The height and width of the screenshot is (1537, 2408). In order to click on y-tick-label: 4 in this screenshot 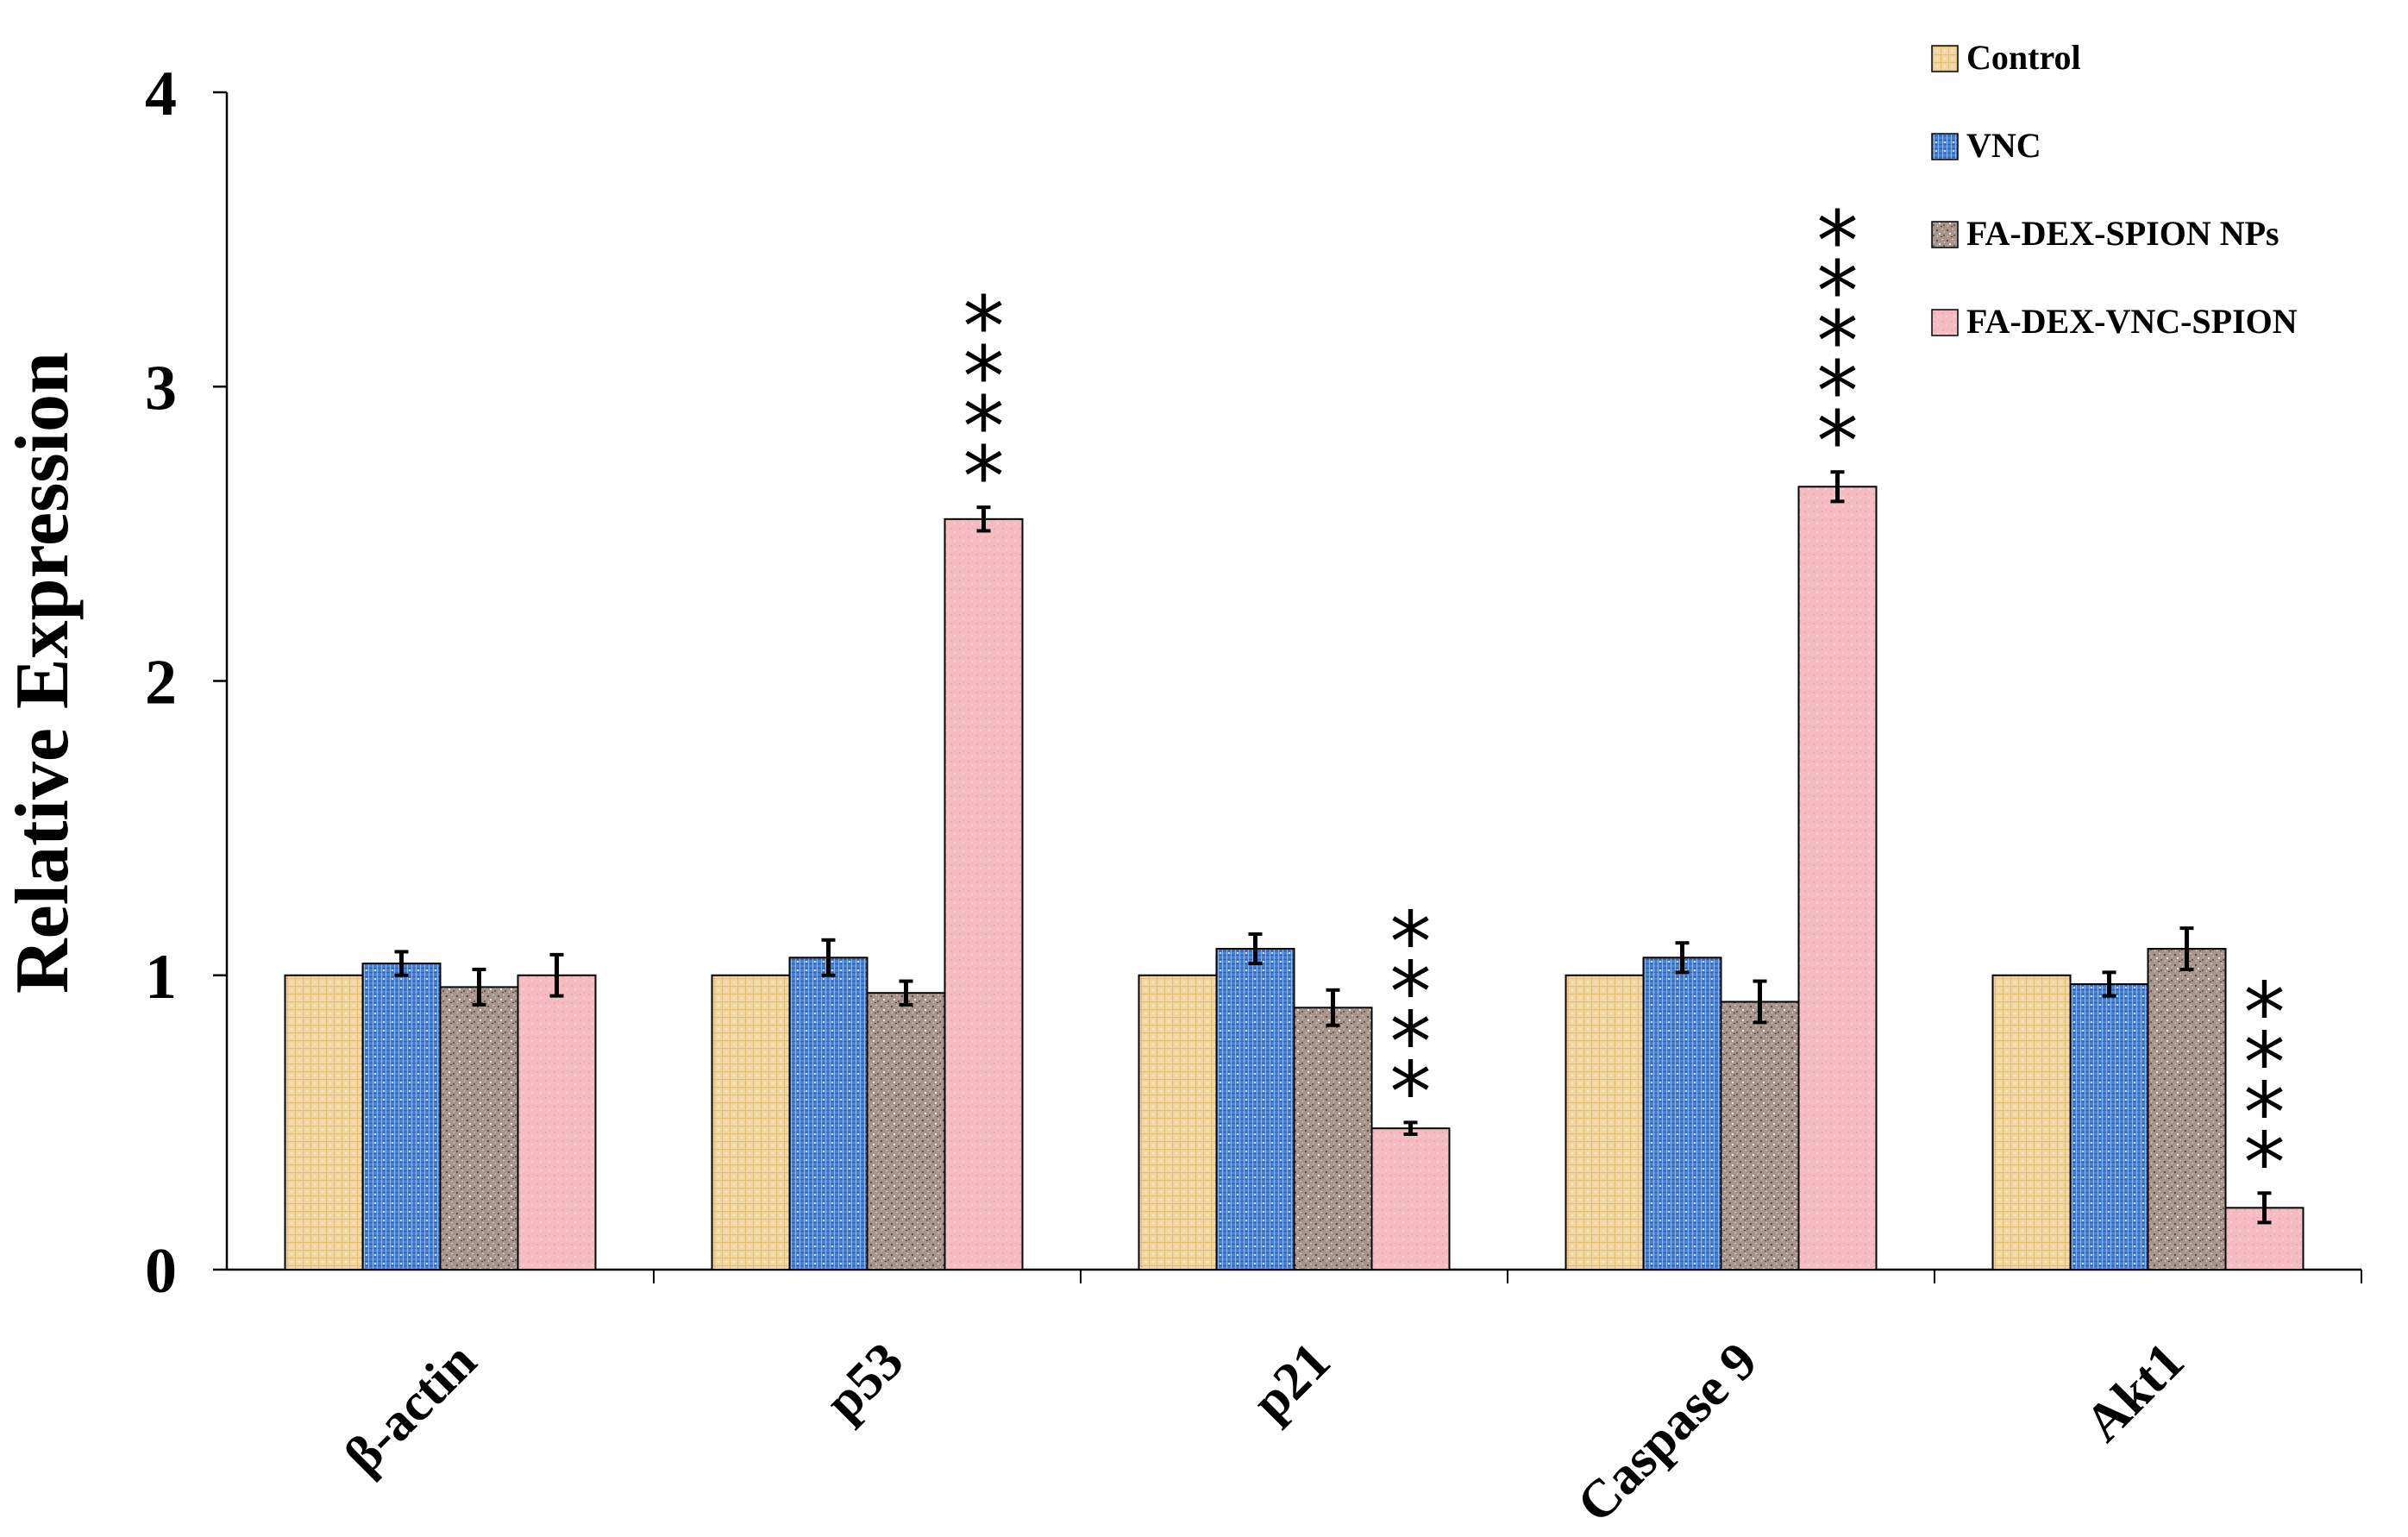, I will do `click(161, 94)`.